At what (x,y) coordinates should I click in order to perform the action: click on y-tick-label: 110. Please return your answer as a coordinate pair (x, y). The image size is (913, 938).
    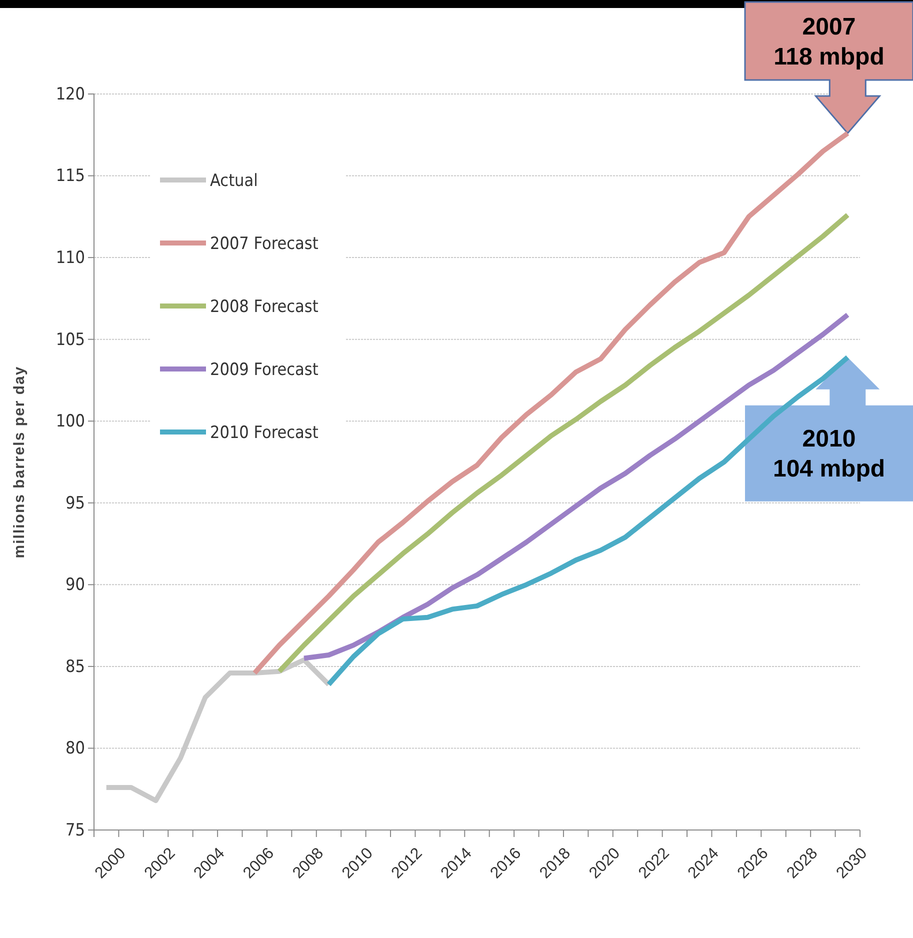
    Looking at the image, I should click on (70, 258).